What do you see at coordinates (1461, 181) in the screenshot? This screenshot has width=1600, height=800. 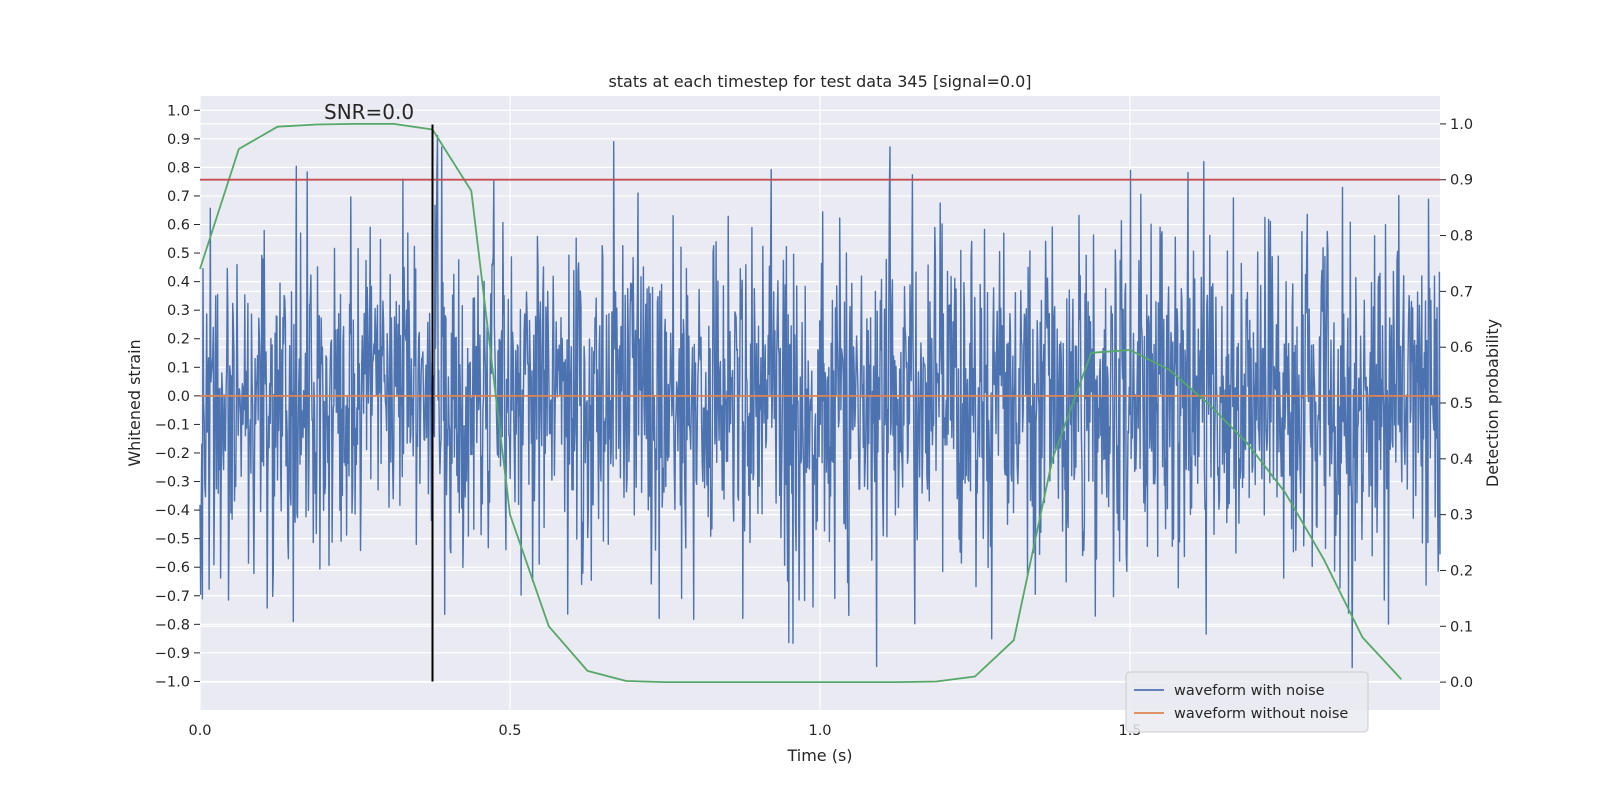 I see `y-right-tick-label: 0.9` at bounding box center [1461, 181].